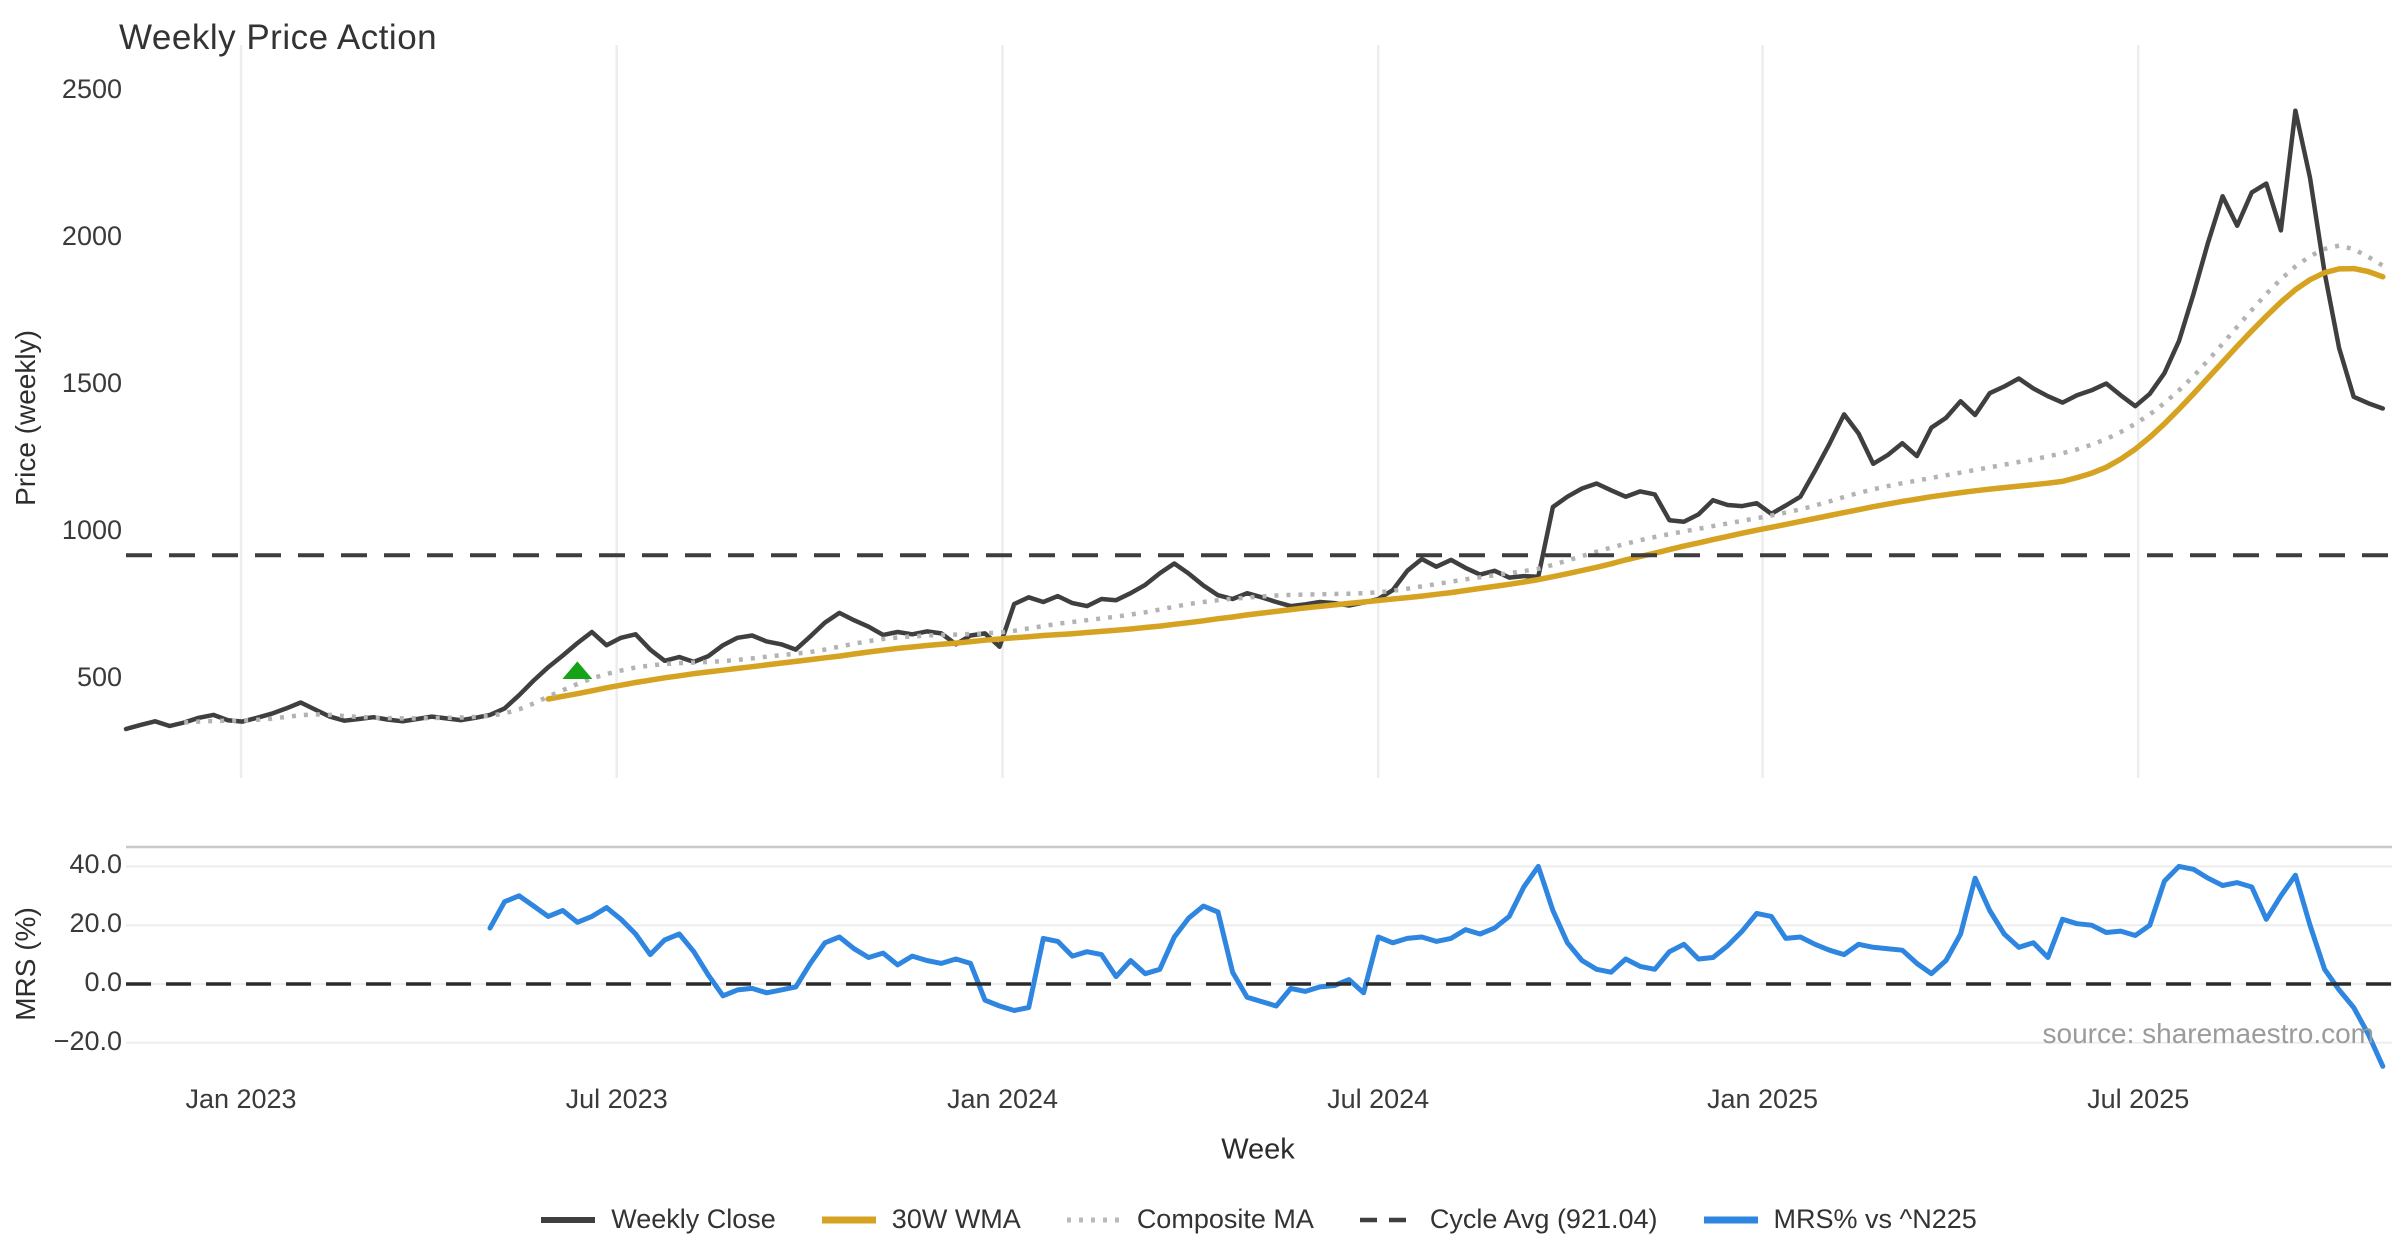  I want to click on x-tick-label: Jul 2024, so click(1378, 1099).